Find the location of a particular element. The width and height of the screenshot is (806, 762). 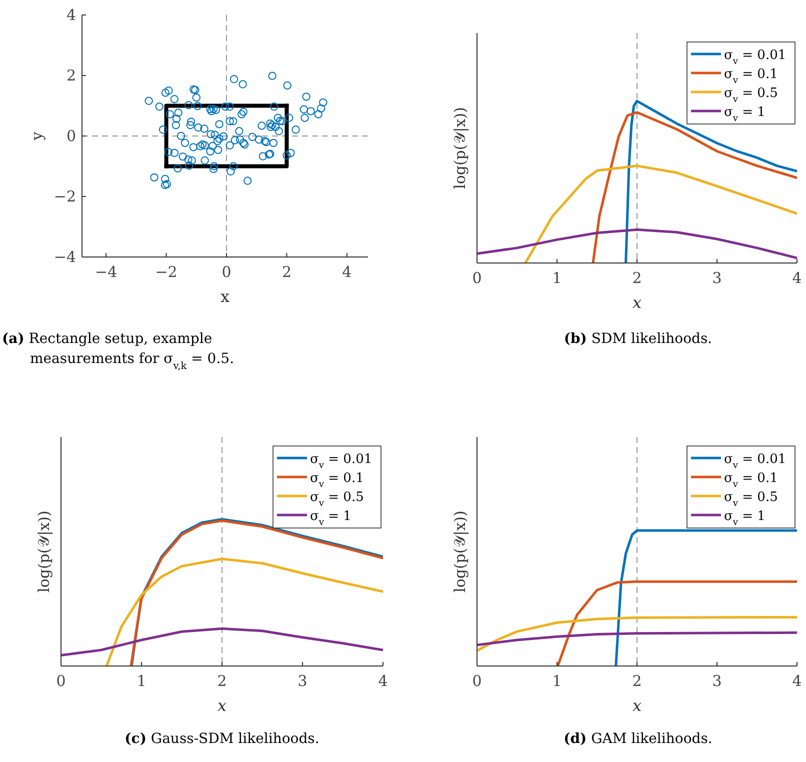

x-tick-label: −4 is located at coordinates (106, 272).